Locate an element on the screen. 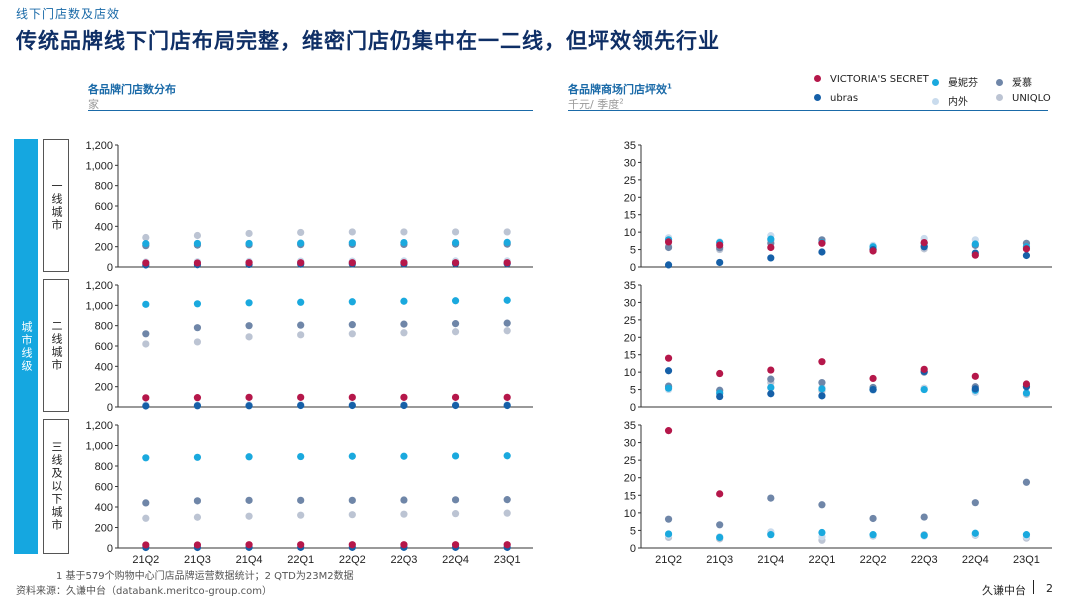  x-tick-label: 21Q3 is located at coordinates (197, 560).